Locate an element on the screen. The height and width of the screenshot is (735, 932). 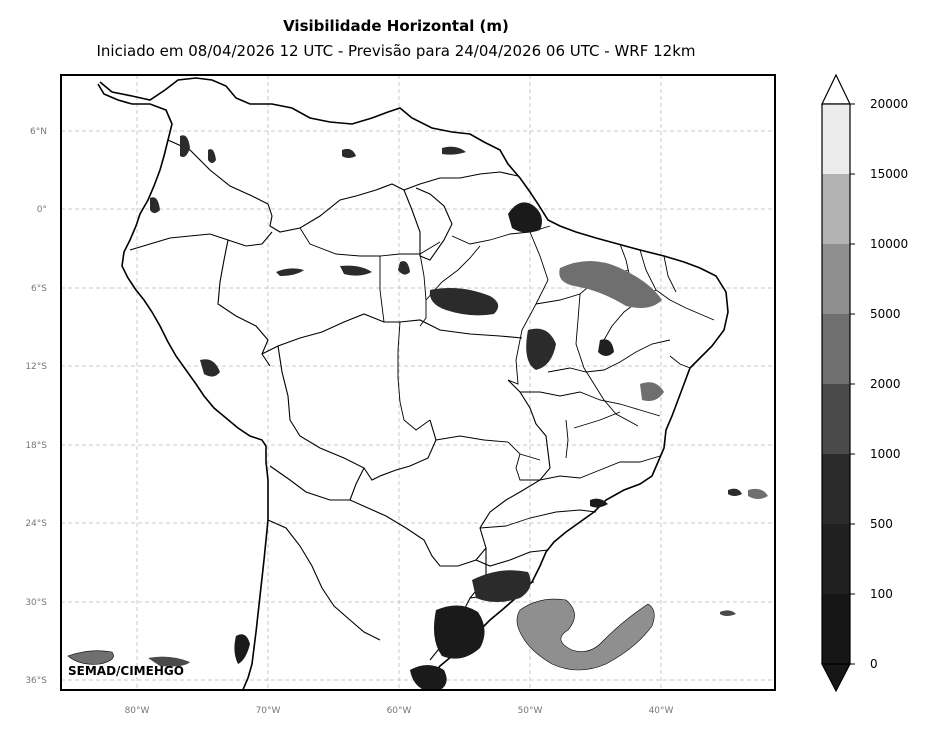
map-title: Visibilidade Horizontal (m) is located at coordinates (396, 26).